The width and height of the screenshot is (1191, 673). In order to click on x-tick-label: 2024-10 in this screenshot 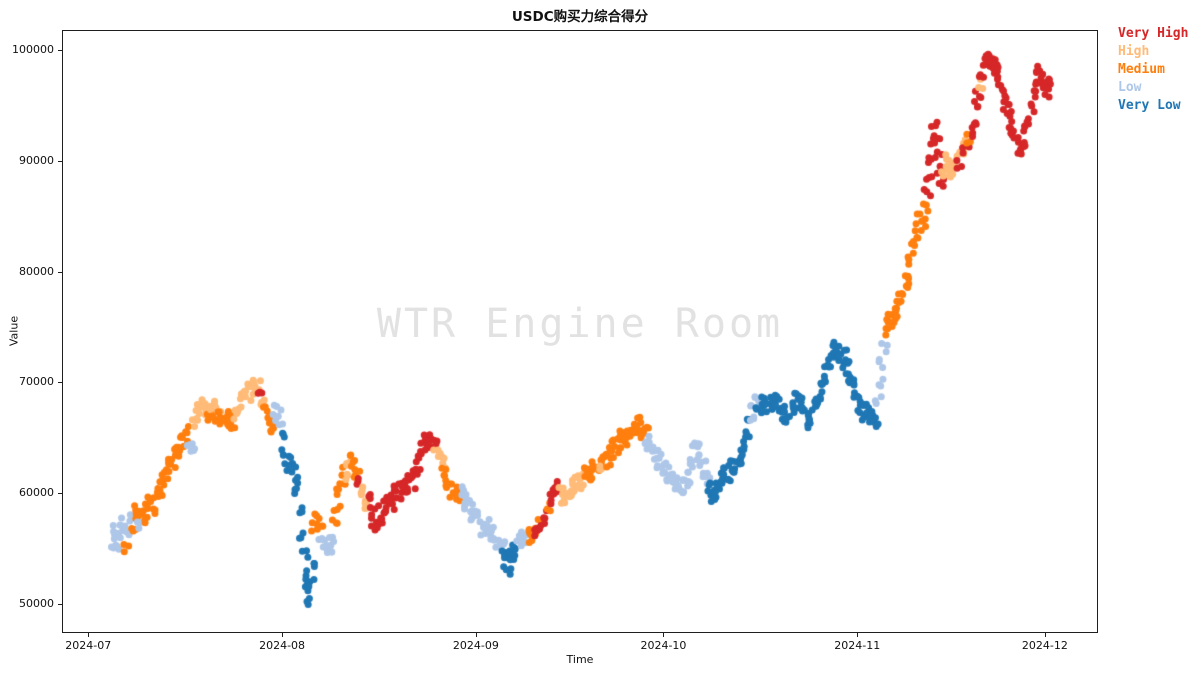, I will do `click(663, 645)`.